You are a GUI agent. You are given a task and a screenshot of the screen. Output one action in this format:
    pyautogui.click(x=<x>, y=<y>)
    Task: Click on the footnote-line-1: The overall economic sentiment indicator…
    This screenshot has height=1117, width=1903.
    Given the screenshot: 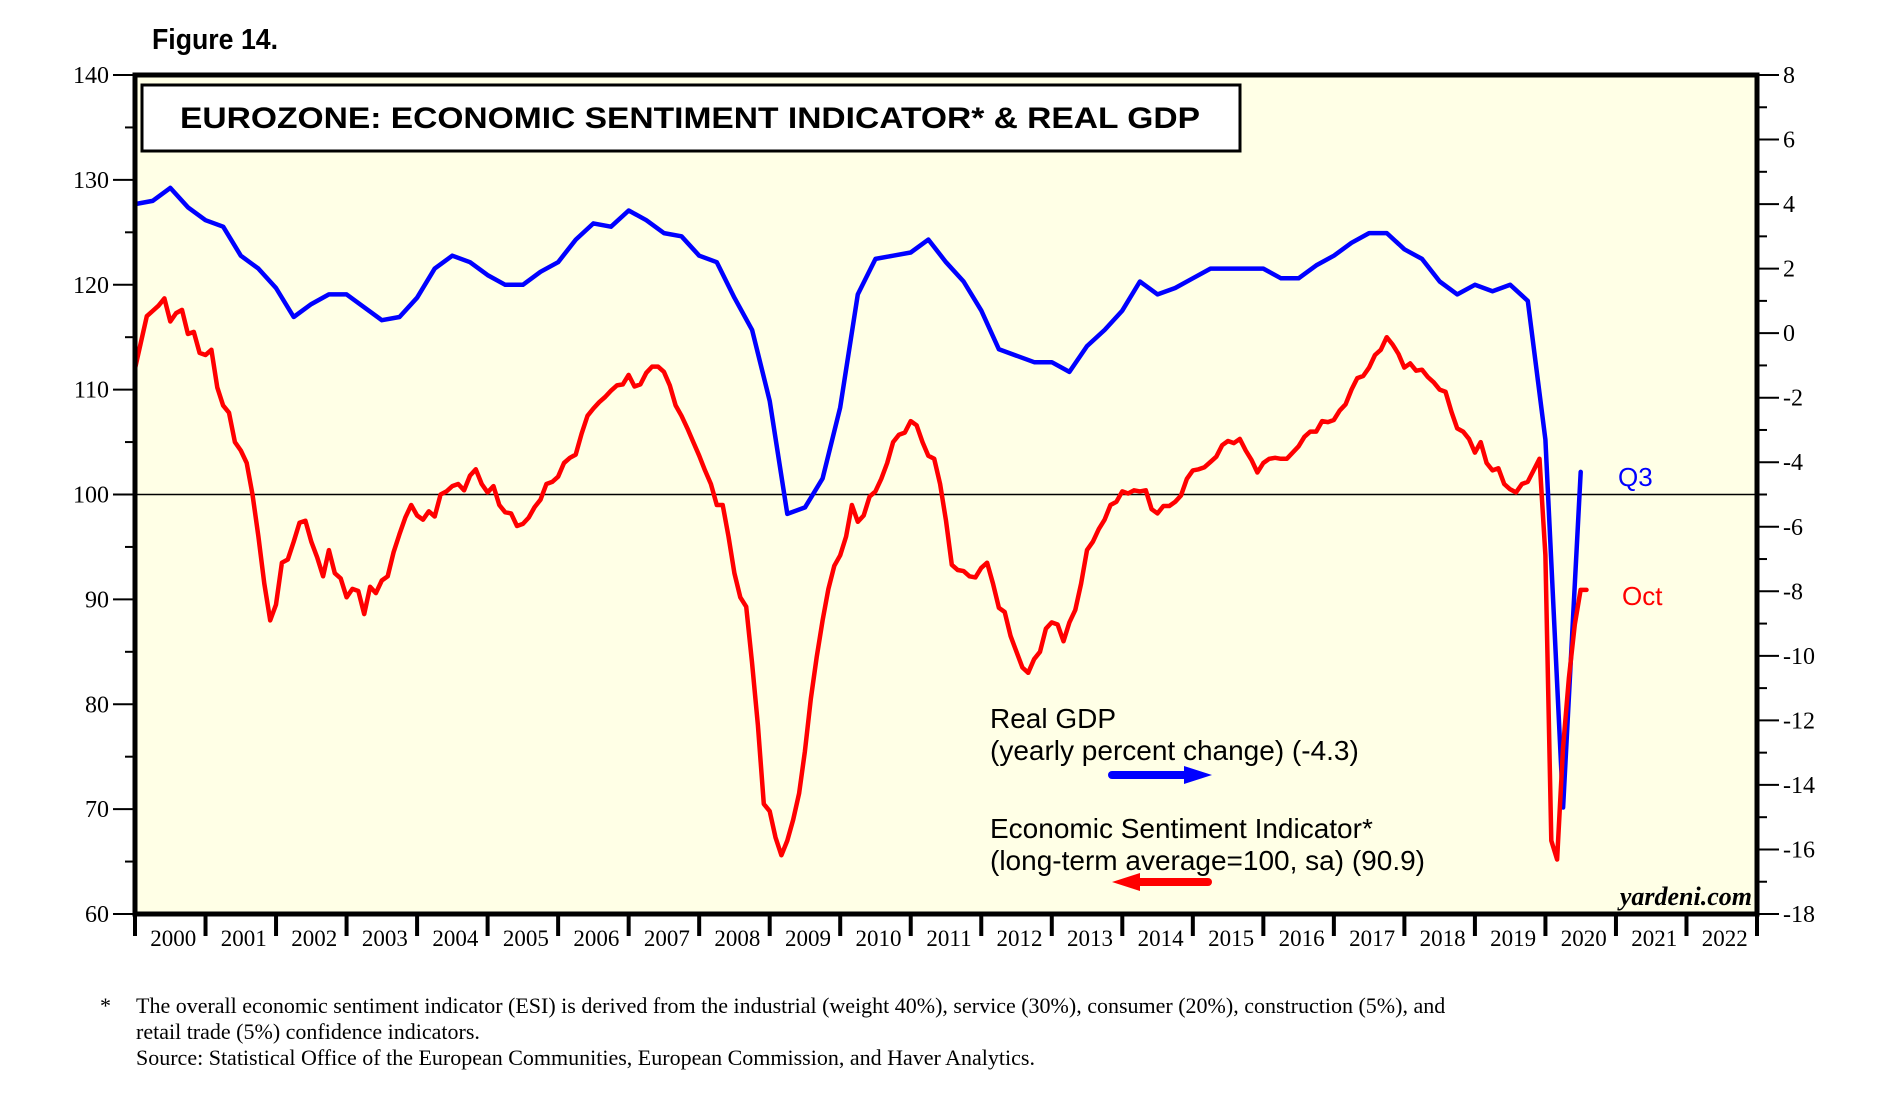 What is the action you would take?
    pyautogui.click(x=791, y=1005)
    